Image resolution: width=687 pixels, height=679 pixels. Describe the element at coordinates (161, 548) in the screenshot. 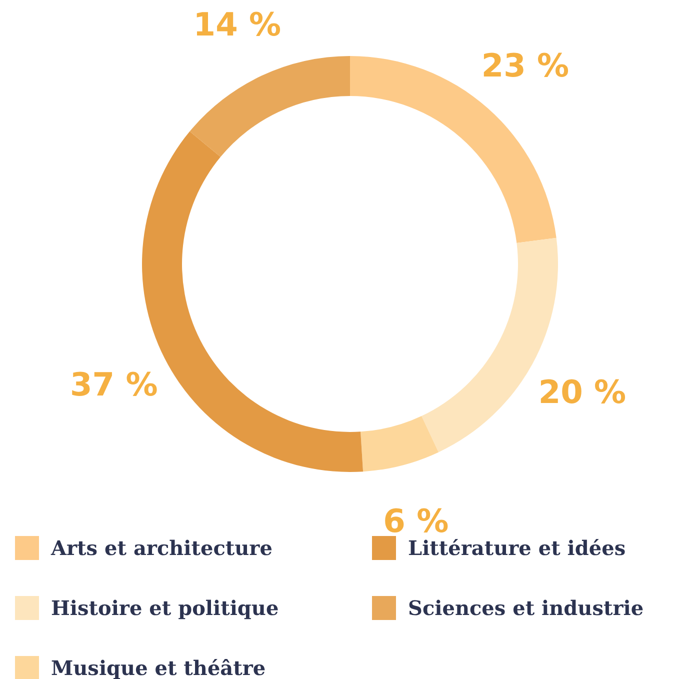

I see `legend-label: Arts et architecture` at that location.